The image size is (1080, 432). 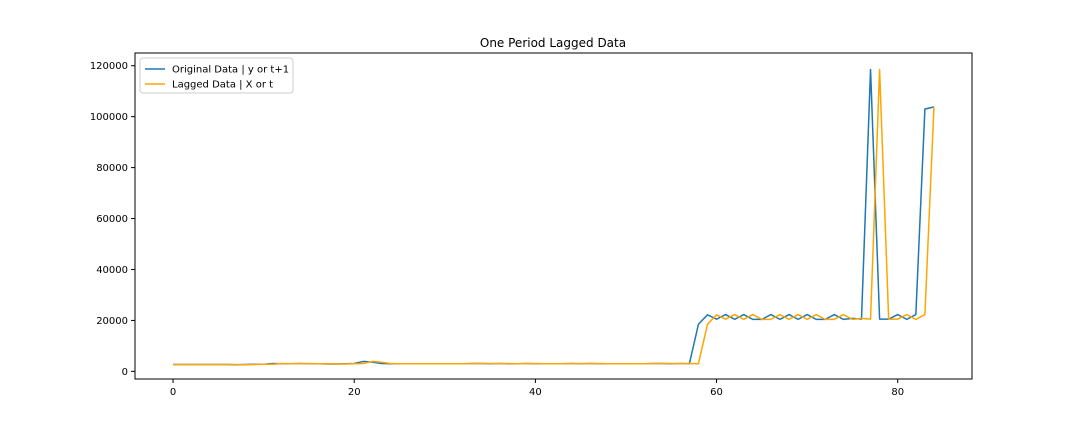 What do you see at coordinates (716, 392) in the screenshot?
I see `x-tick-label: 60` at bounding box center [716, 392].